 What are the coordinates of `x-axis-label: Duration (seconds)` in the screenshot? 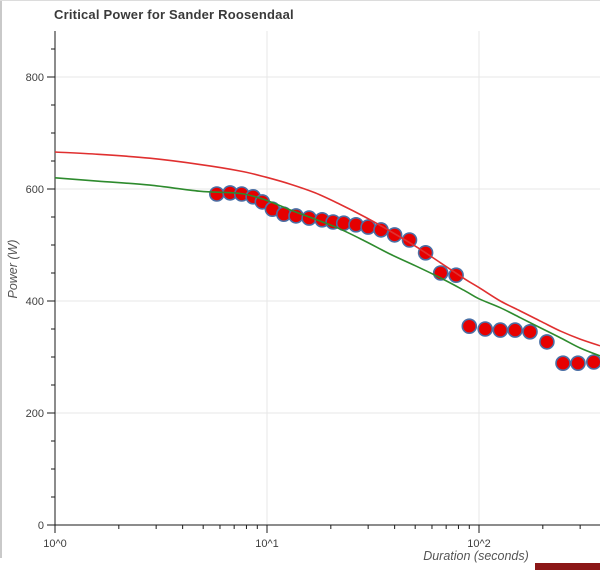 It's located at (476, 556).